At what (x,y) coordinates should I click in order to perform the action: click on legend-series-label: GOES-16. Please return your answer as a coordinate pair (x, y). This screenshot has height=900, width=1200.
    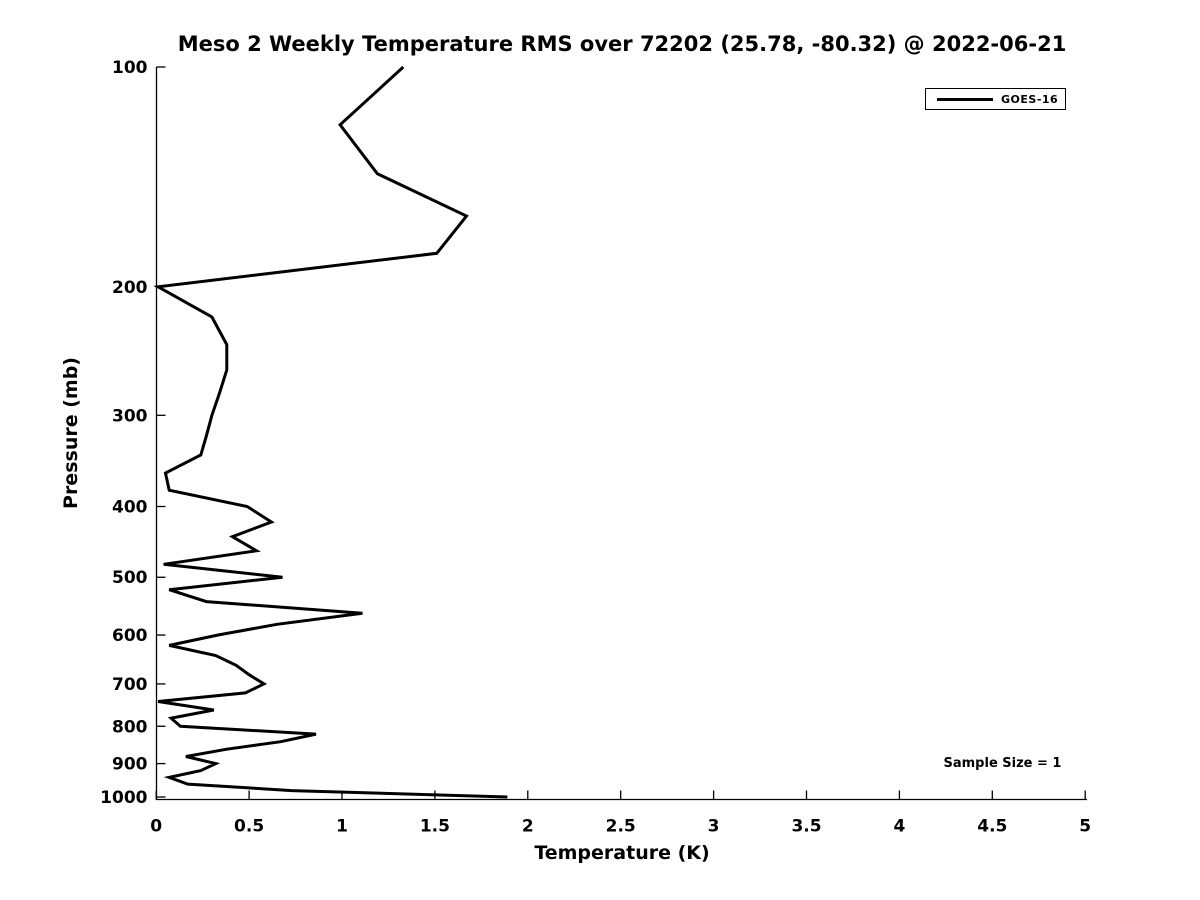
    Looking at the image, I should click on (1030, 99).